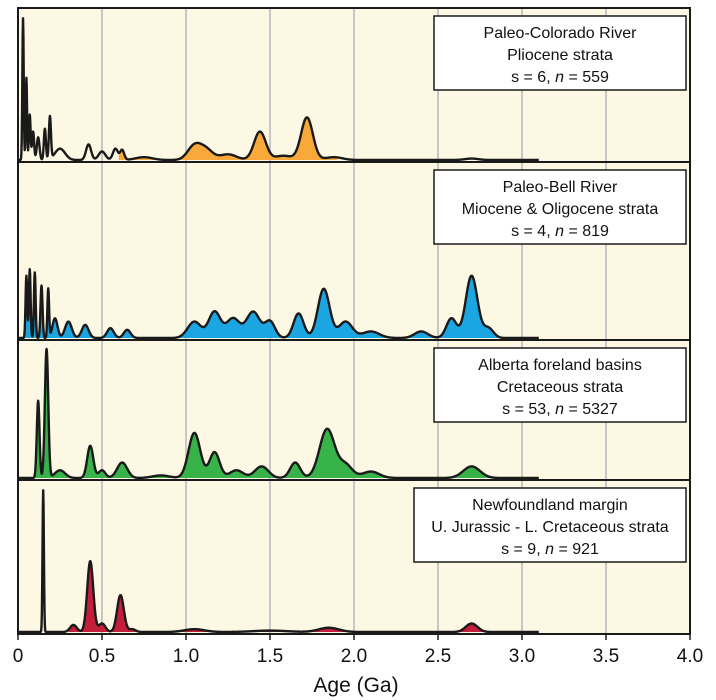 Image resolution: width=716 pixels, height=700 pixels. I want to click on x-tick-label-5: 2.5, so click(438, 656).